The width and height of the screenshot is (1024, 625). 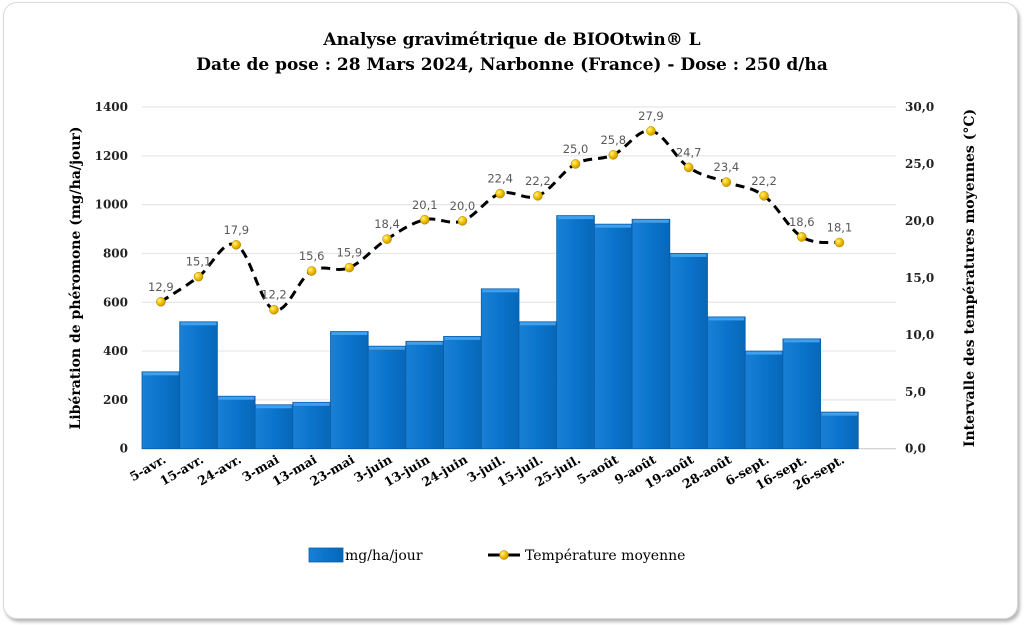 I want to click on y-tick-label-left: 400, so click(x=115, y=351).